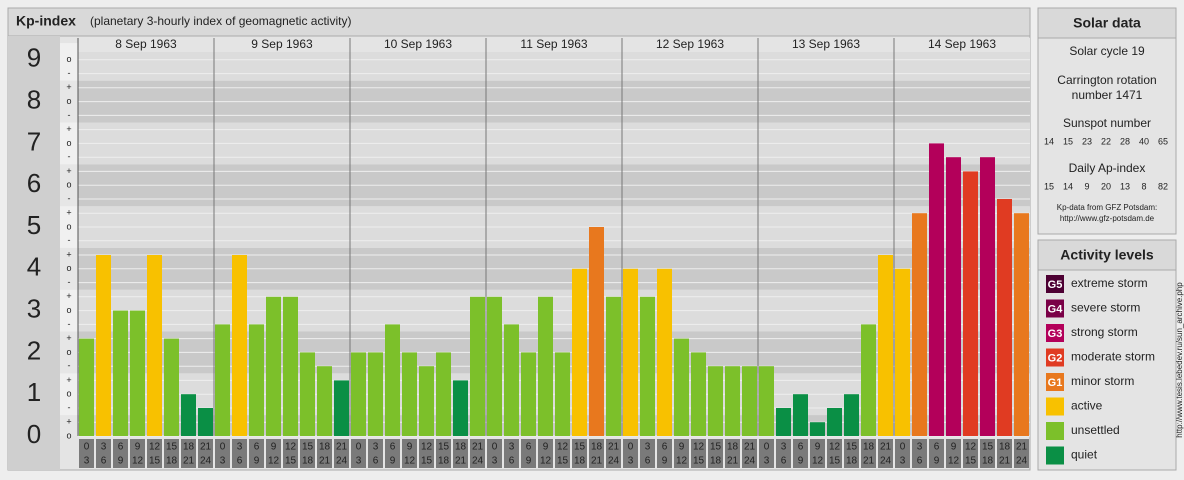 This screenshot has height=480, width=1184. I want to click on carrington: number 1471, so click(1107, 95).